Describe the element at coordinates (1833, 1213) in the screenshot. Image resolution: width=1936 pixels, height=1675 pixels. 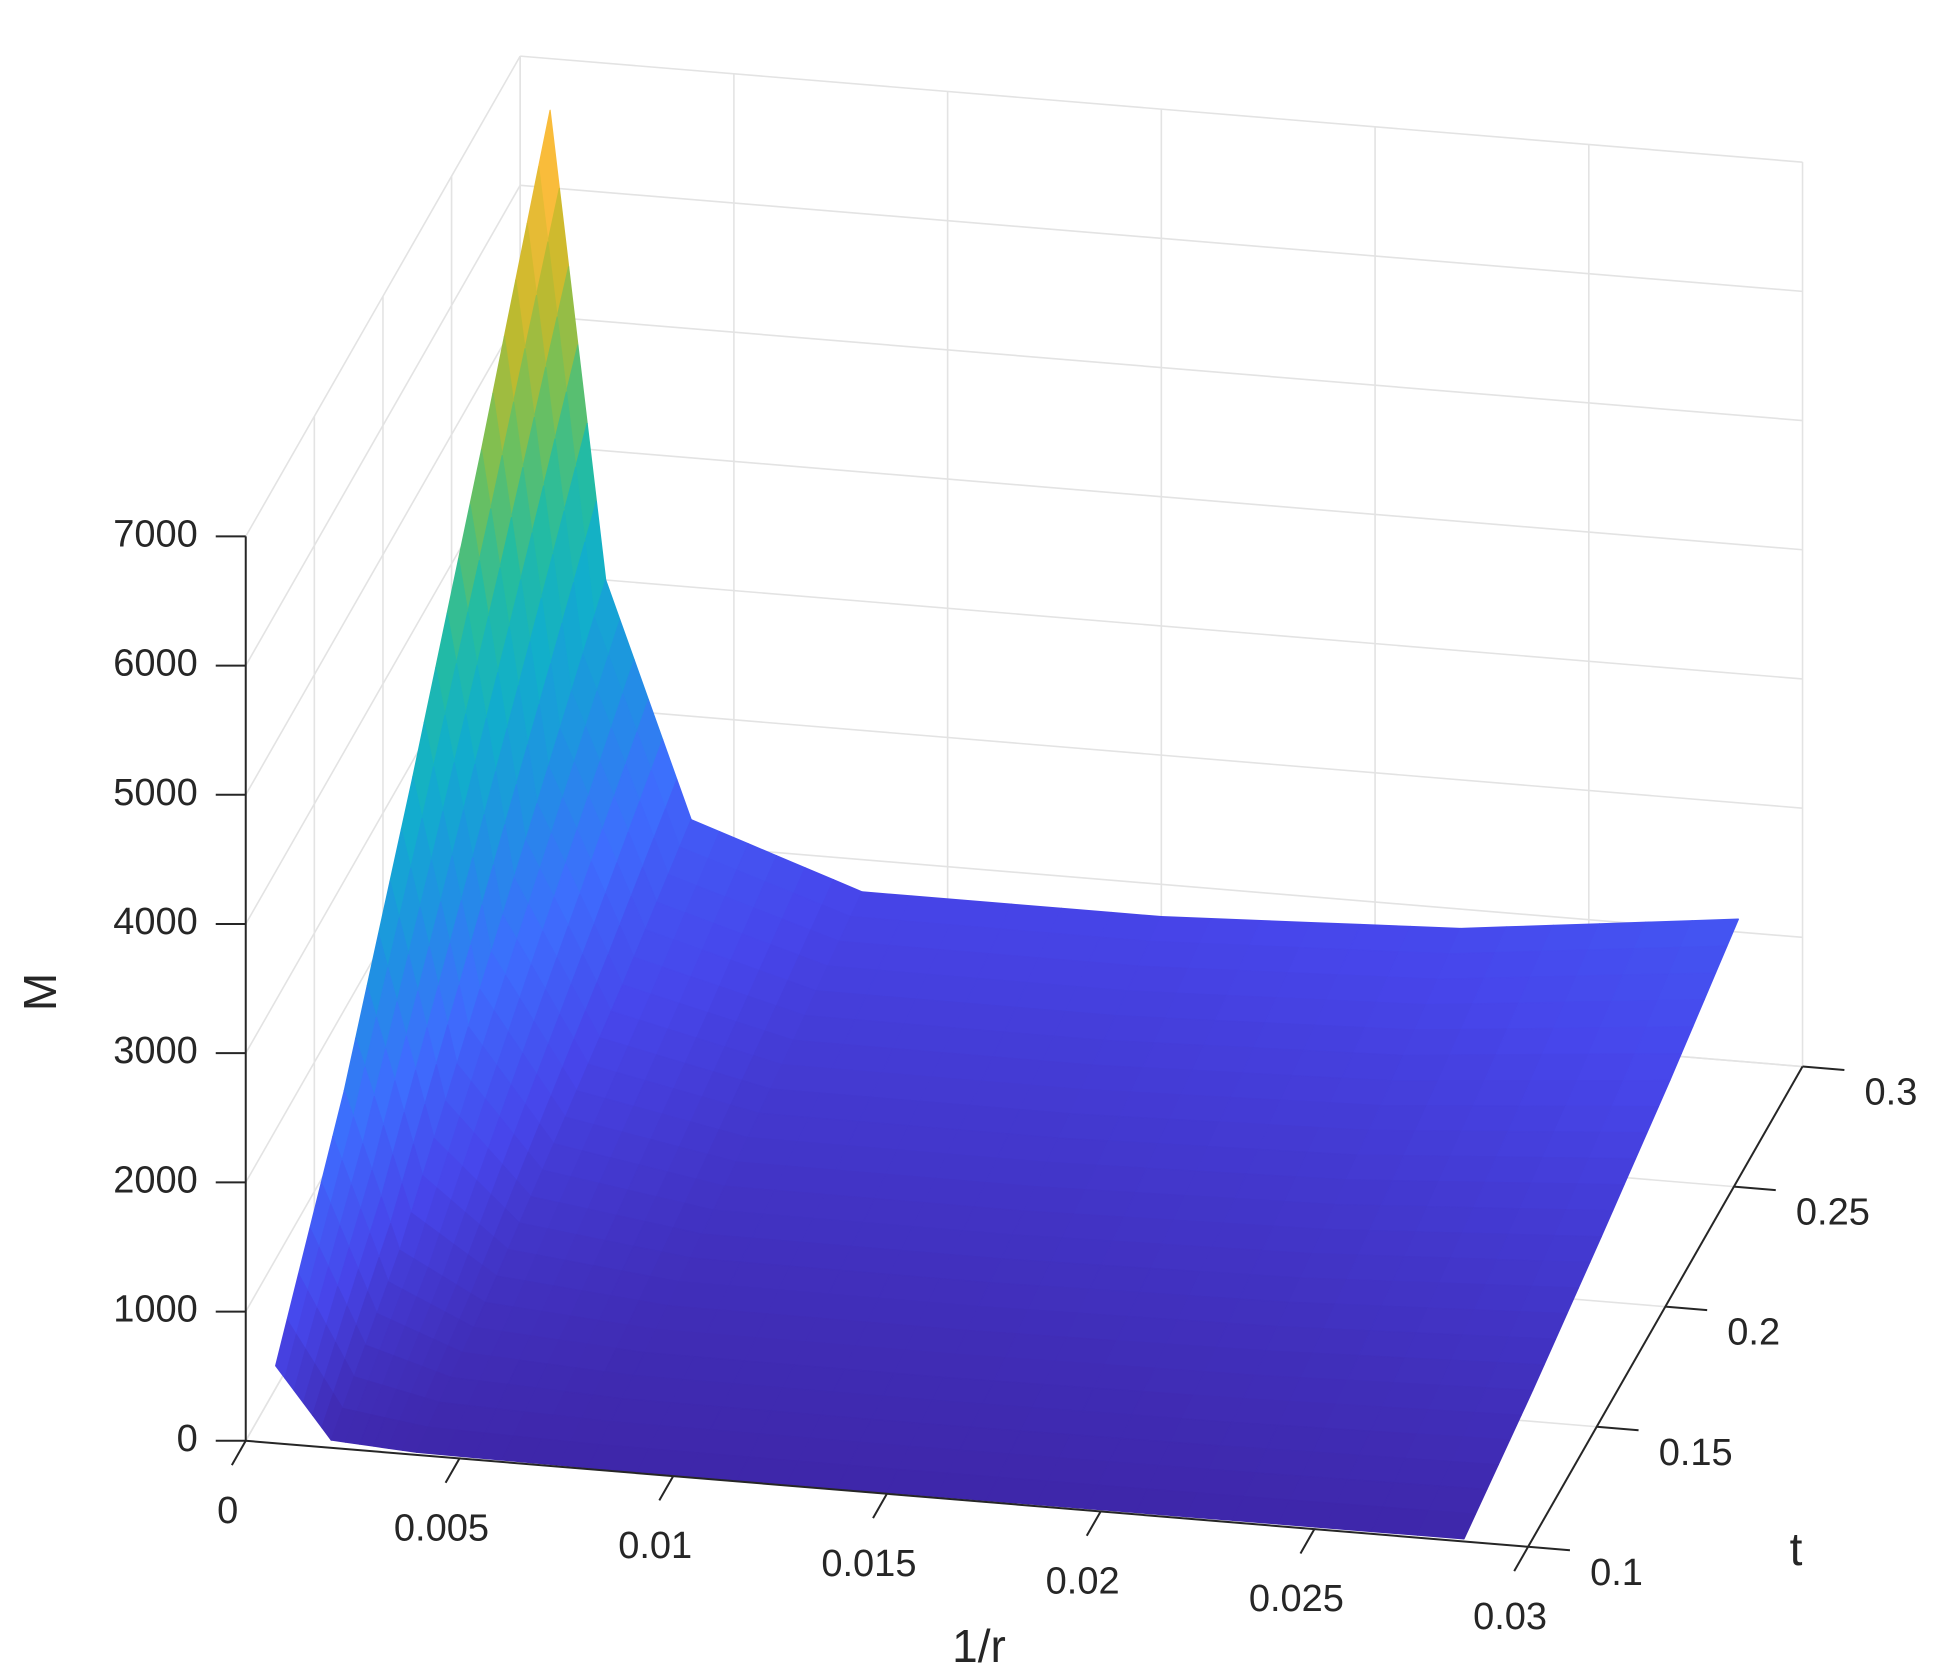
I see `y-tick-label: 0.25` at that location.